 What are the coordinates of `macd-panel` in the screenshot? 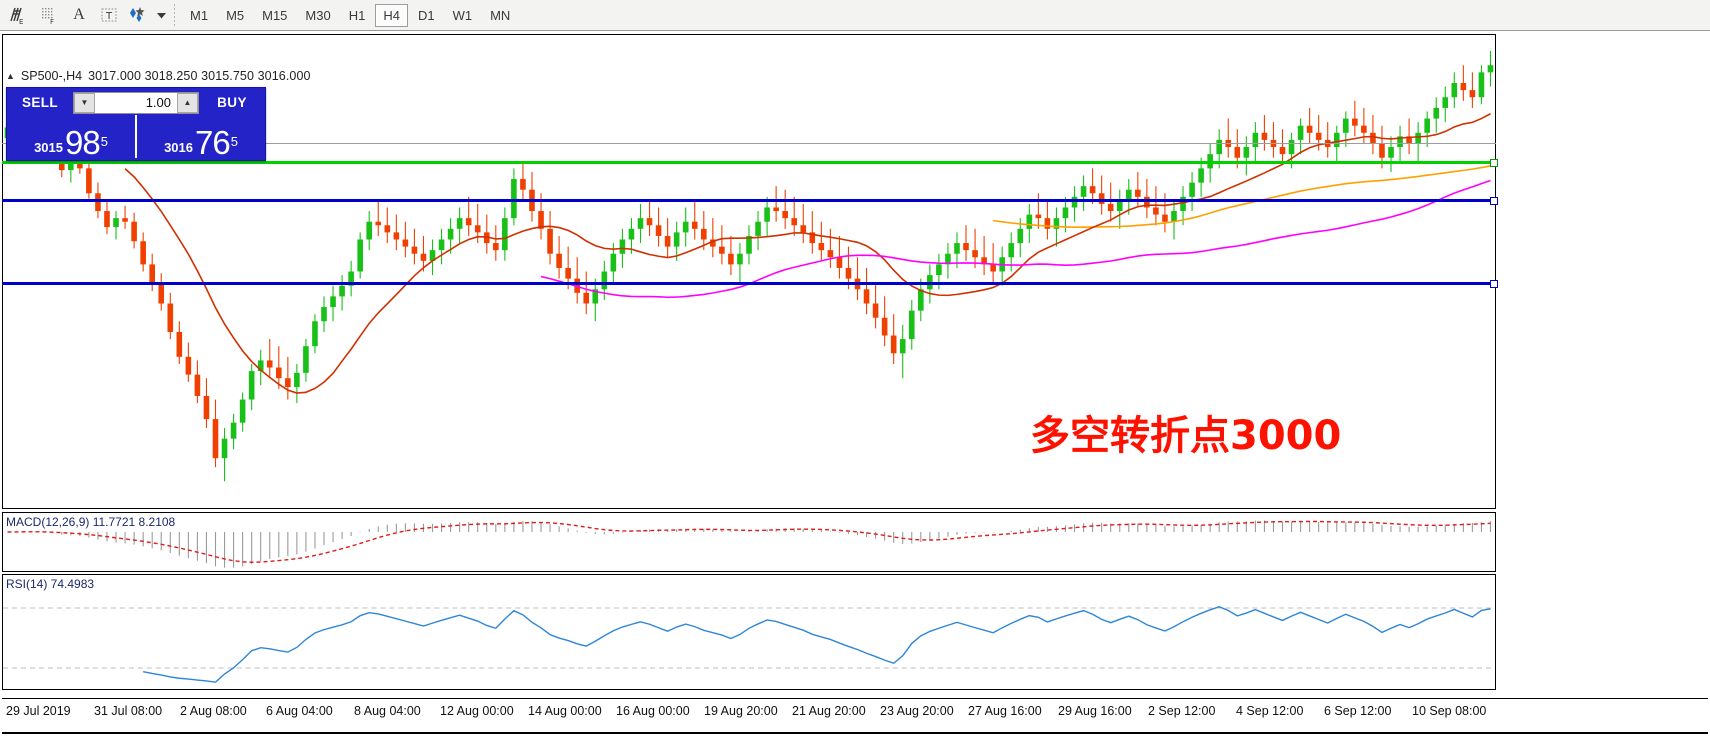 It's located at (749, 542).